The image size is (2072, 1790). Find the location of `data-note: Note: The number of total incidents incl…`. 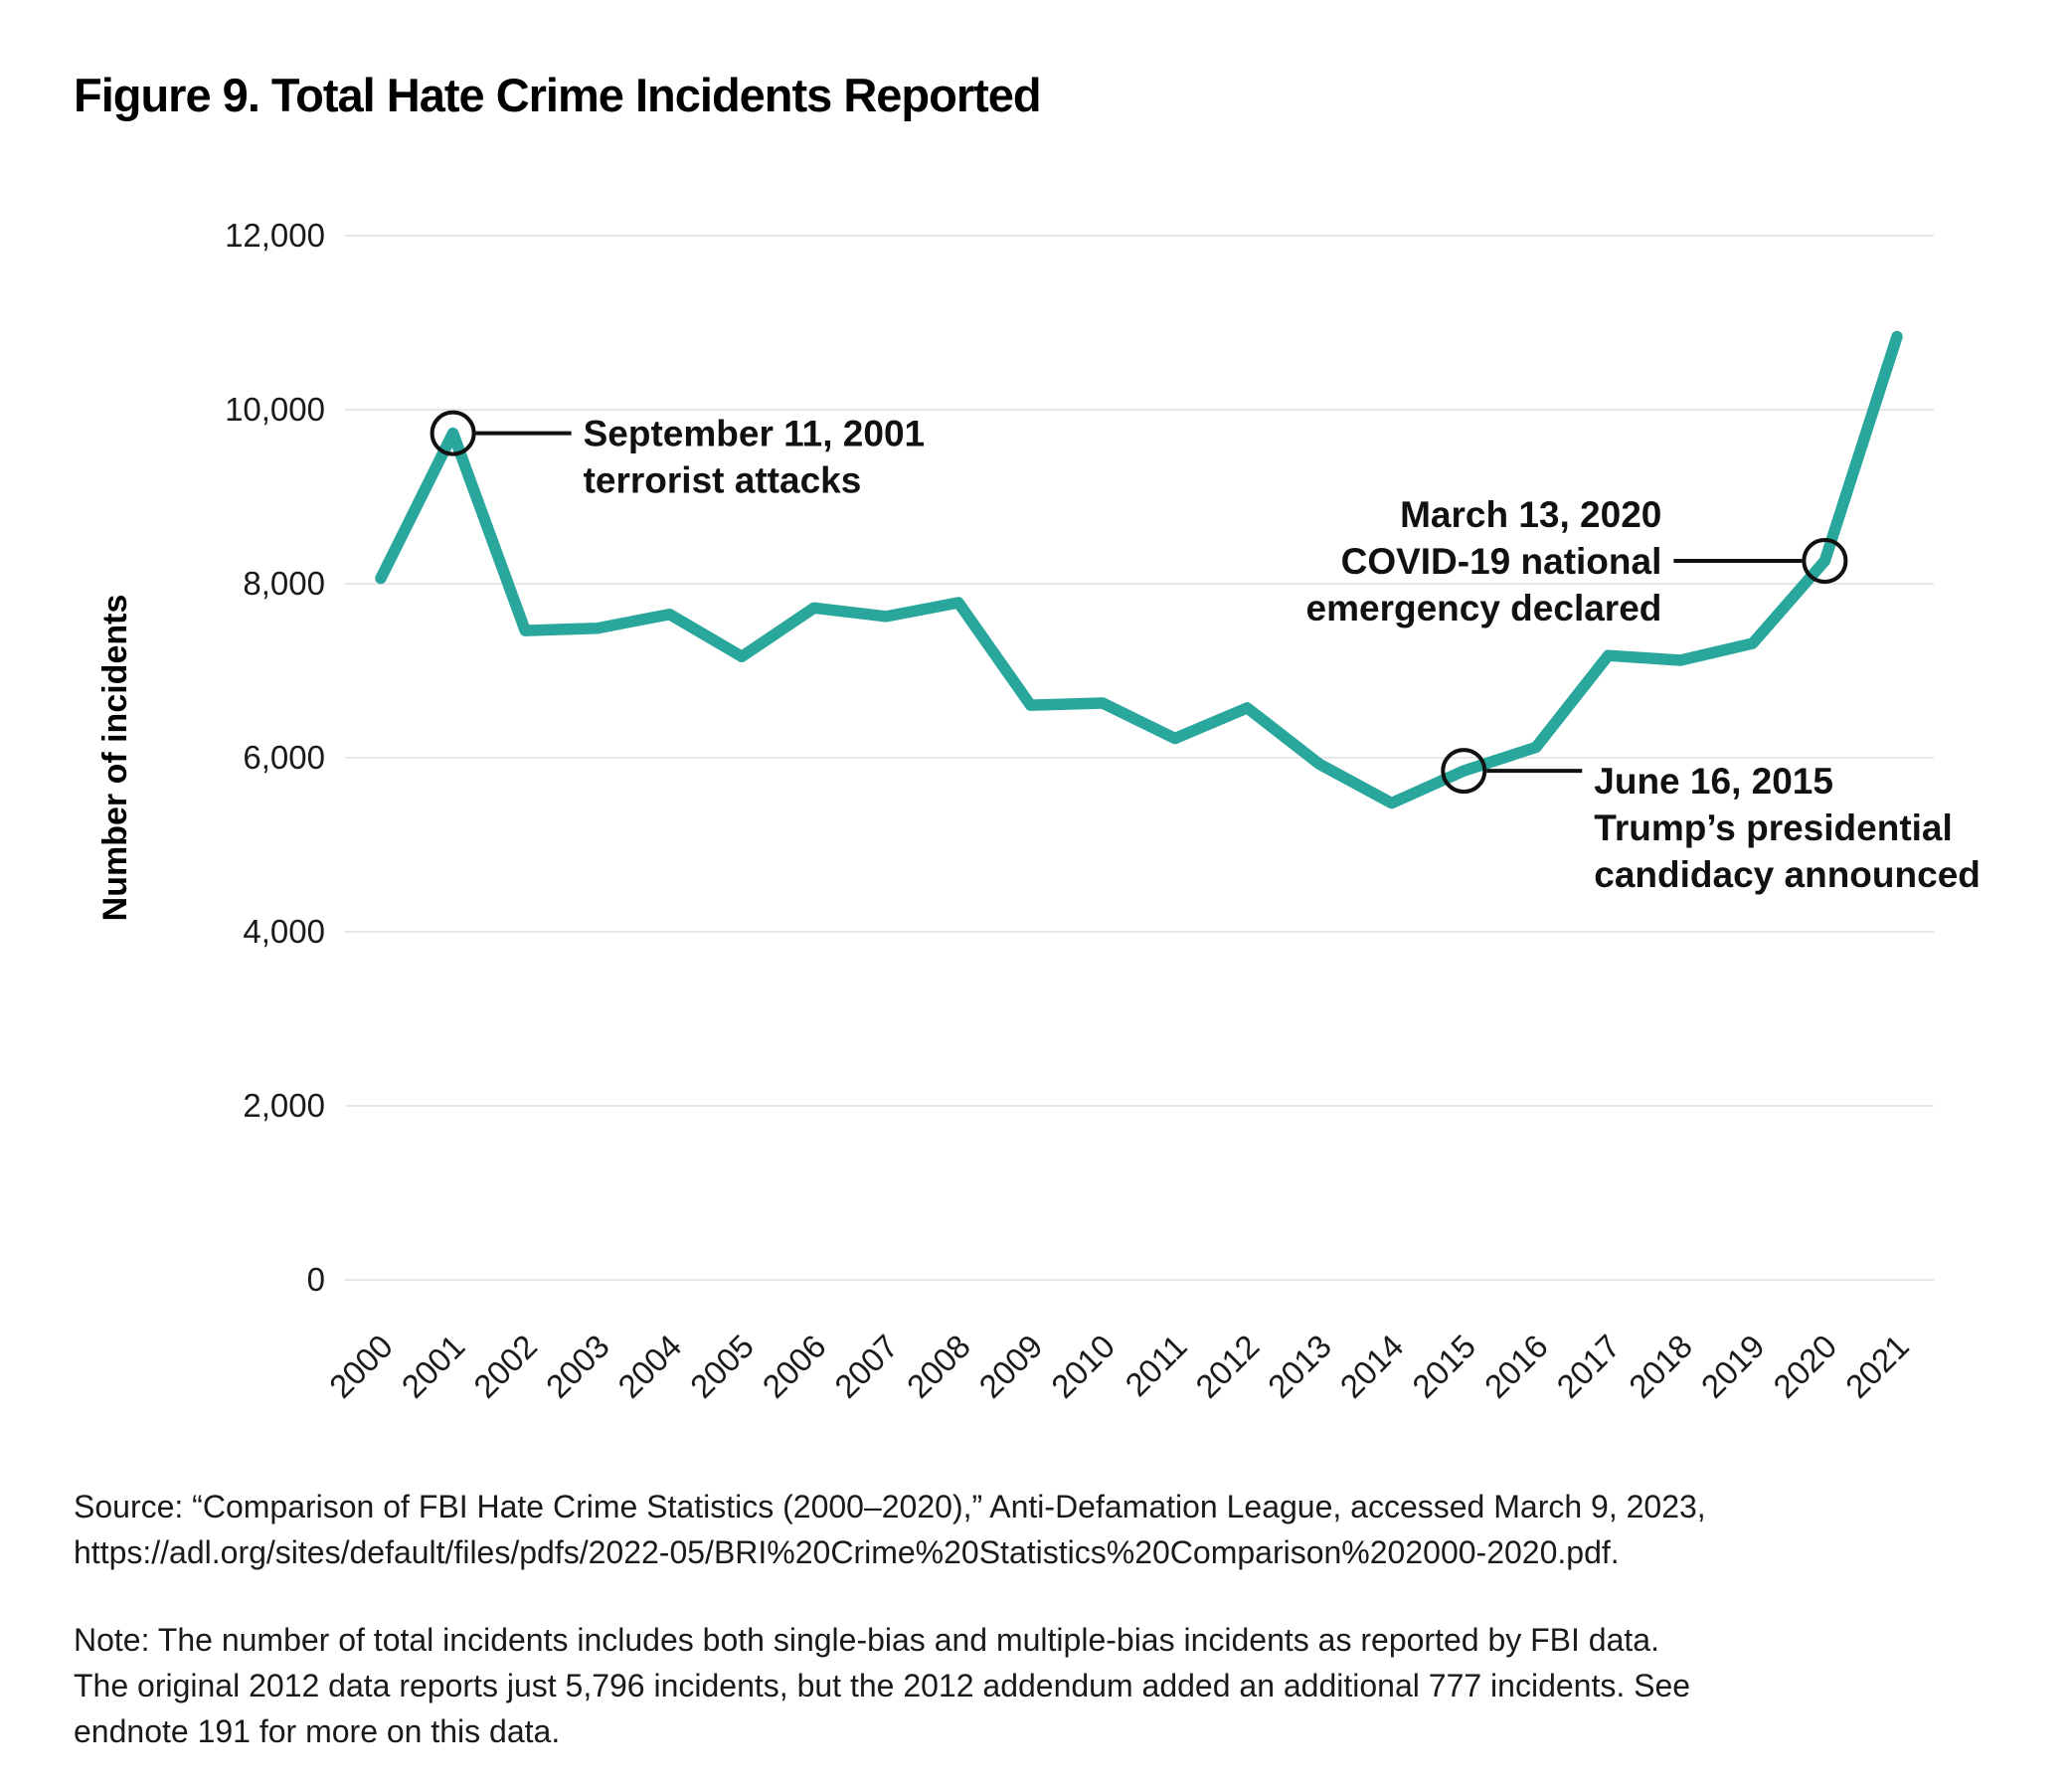

data-note: Note: The number of total incidents incl… is located at coordinates (882, 1685).